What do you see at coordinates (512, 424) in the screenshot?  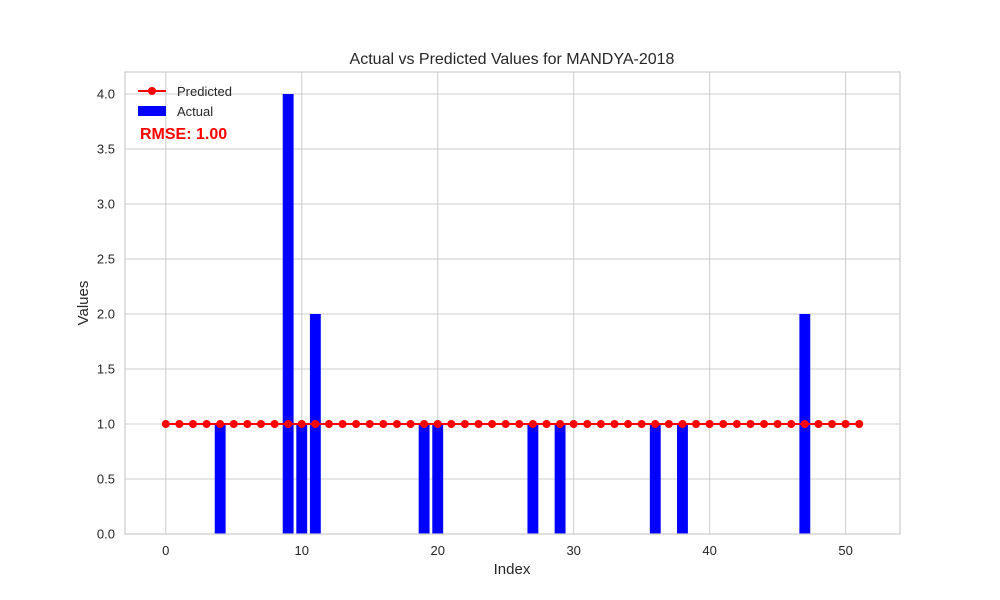 I see `predicted-line` at bounding box center [512, 424].